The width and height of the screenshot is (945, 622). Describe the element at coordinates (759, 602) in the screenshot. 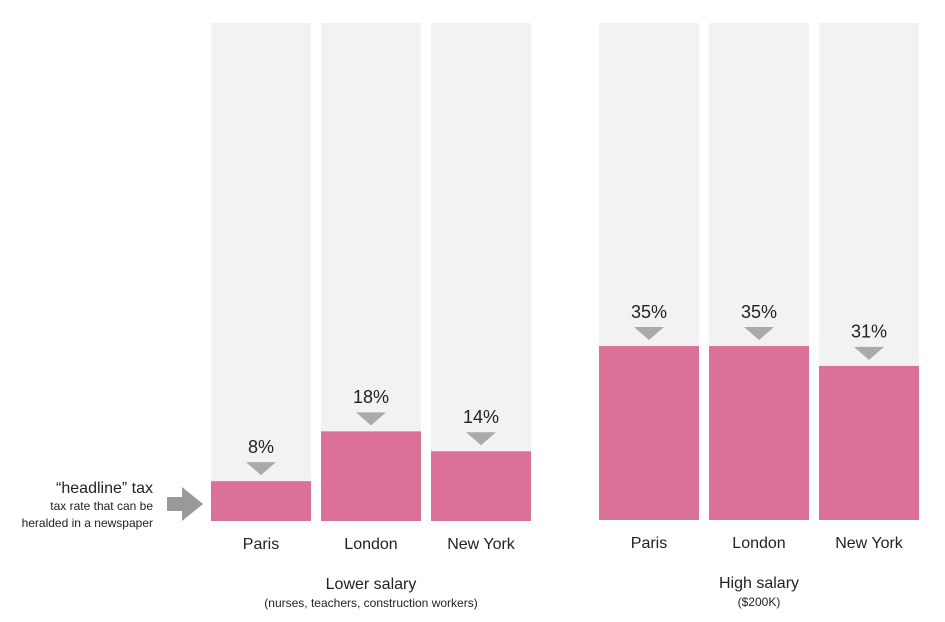

I see `chart-subtitle: ($200K)` at that location.